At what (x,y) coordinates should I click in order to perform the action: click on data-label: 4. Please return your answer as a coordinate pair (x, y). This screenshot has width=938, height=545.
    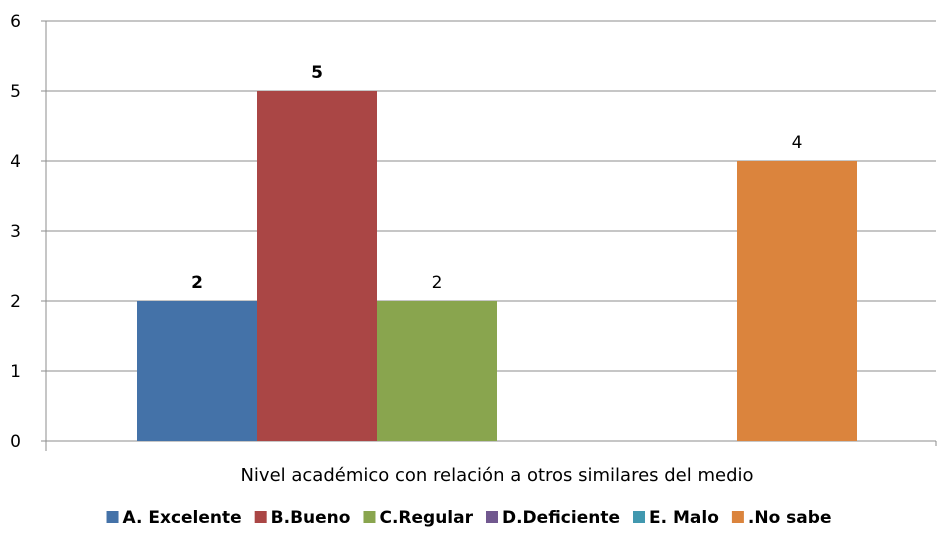
    Looking at the image, I should click on (797, 143).